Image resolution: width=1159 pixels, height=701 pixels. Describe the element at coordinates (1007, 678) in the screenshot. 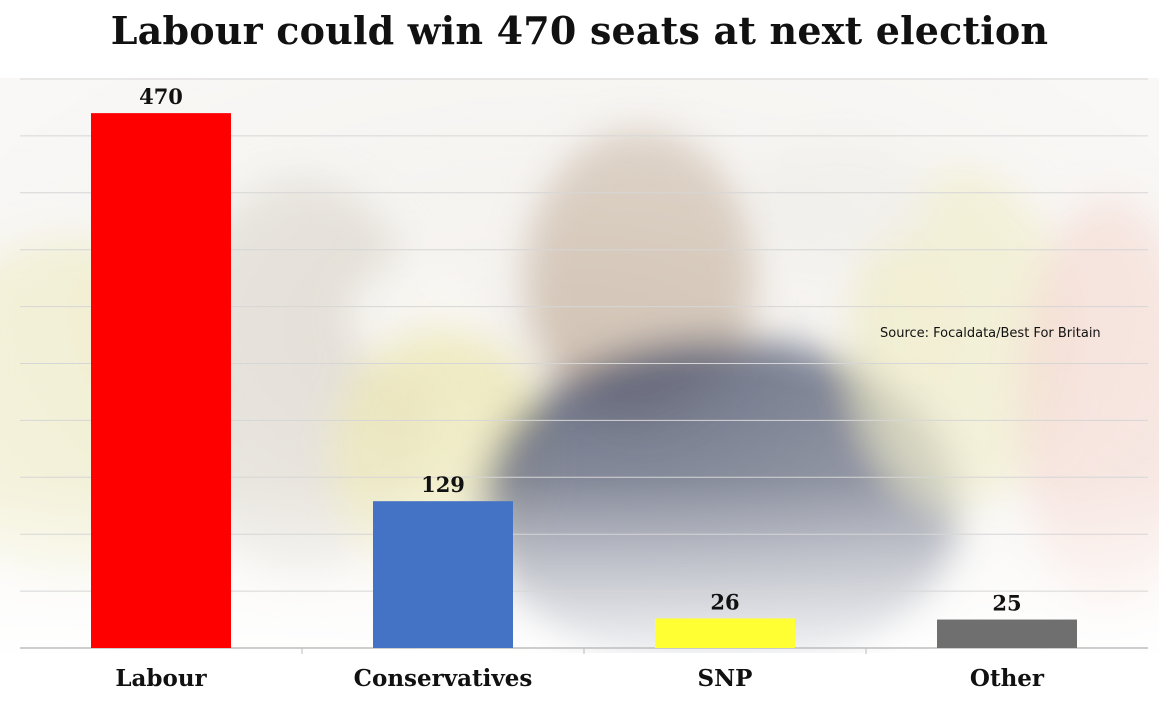

I see `category-label-other: Other` at that location.